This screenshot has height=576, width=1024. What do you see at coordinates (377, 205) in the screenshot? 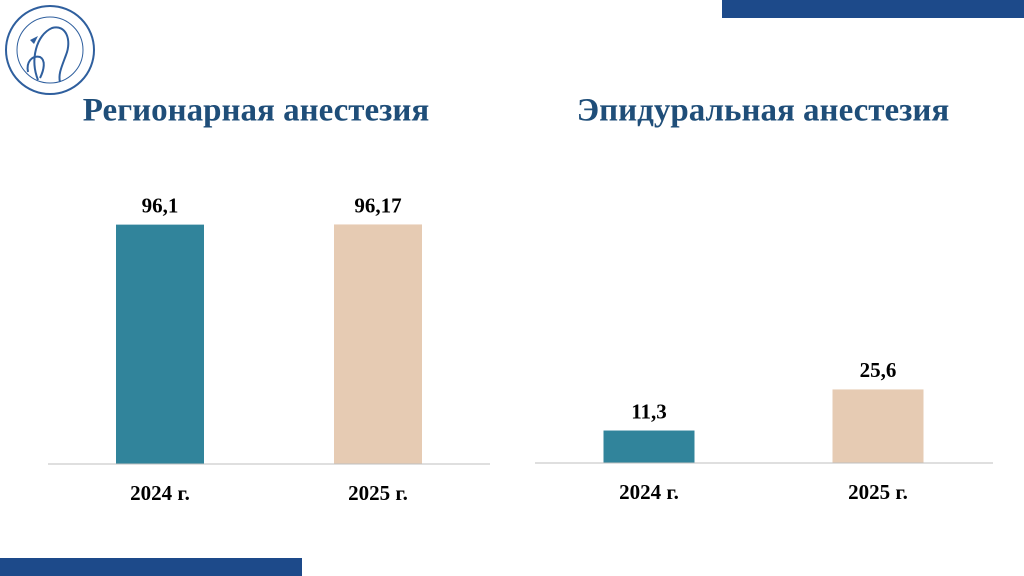
I see `data-label: 96,17` at bounding box center [377, 205].